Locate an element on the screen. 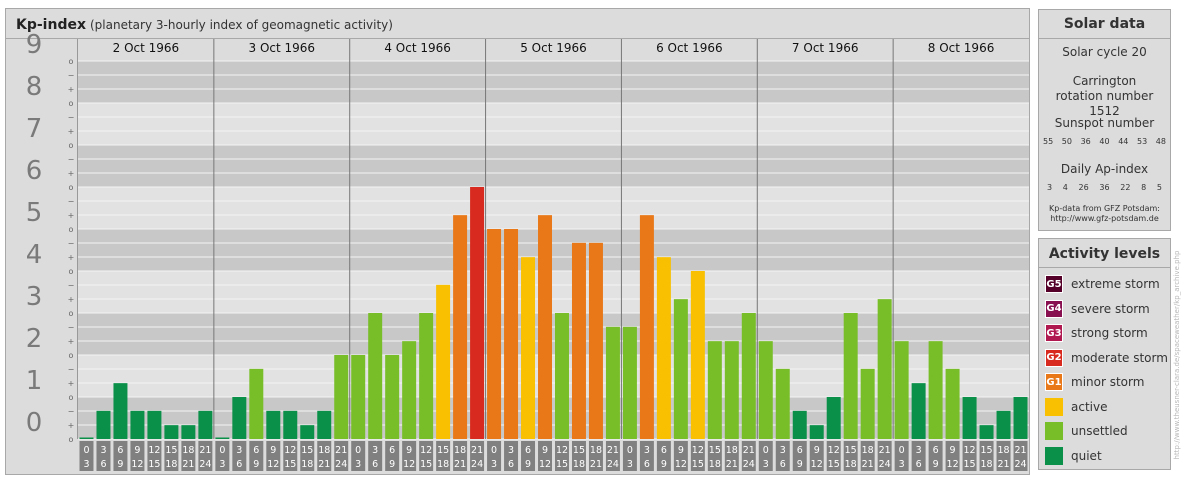 The height and width of the screenshot is (480, 1184). sunspot-number: 48 is located at coordinates (1160, 141).